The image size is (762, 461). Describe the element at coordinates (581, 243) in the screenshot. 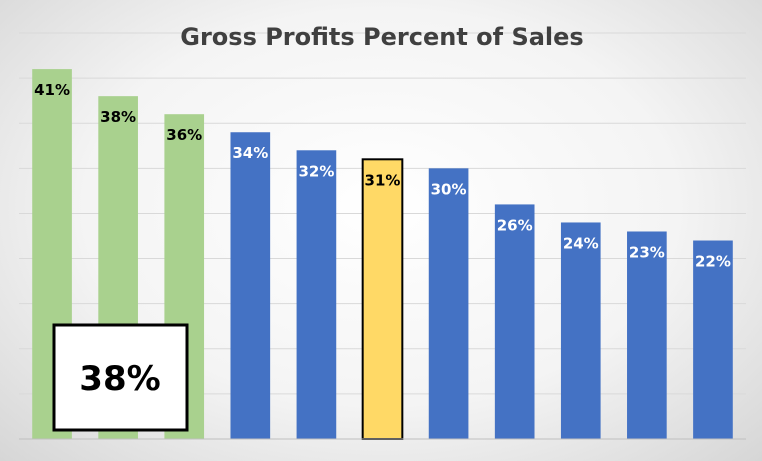

I see `data-label: 24%` at that location.